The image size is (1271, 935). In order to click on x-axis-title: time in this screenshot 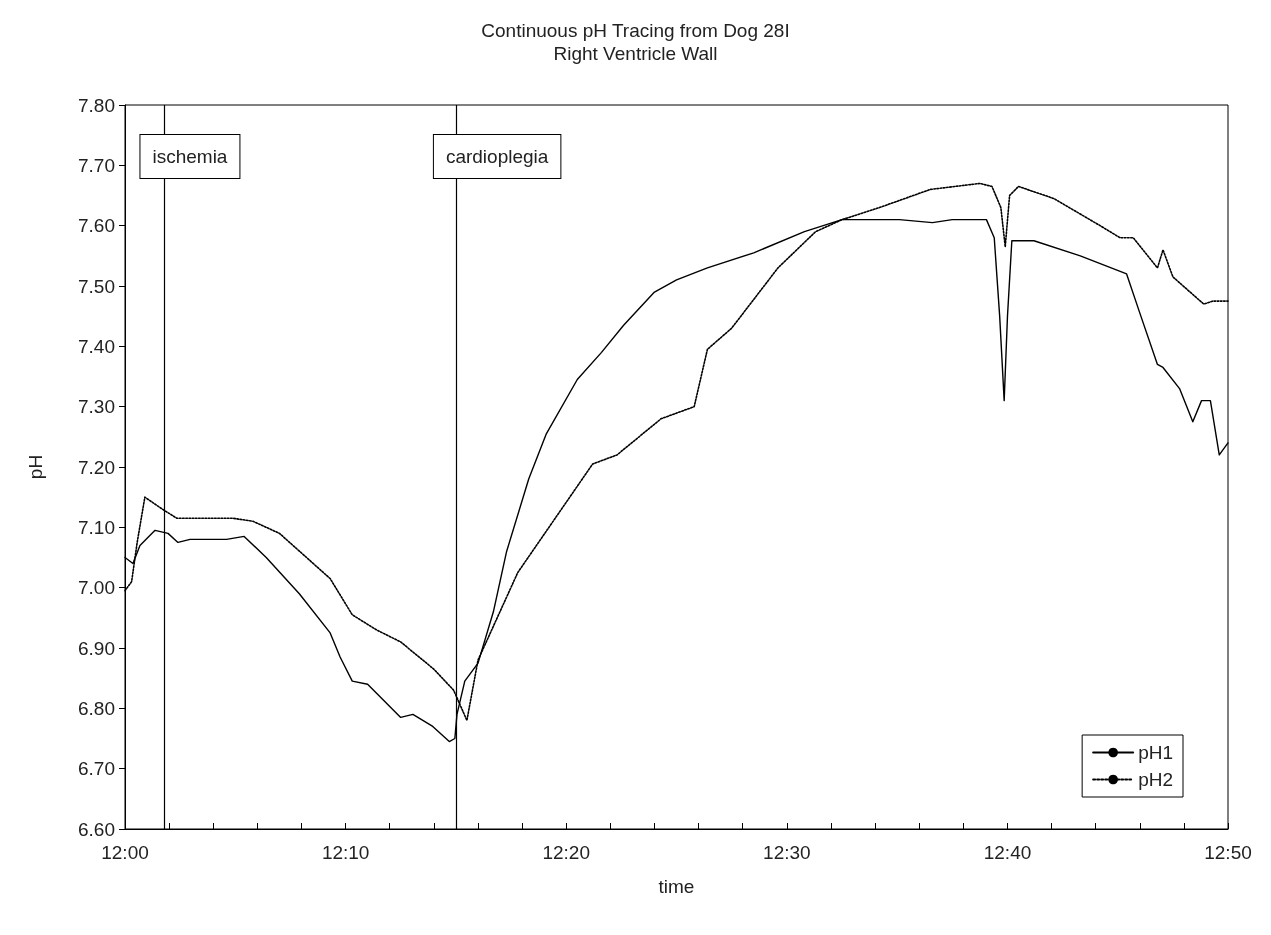, I will do `click(676, 886)`.